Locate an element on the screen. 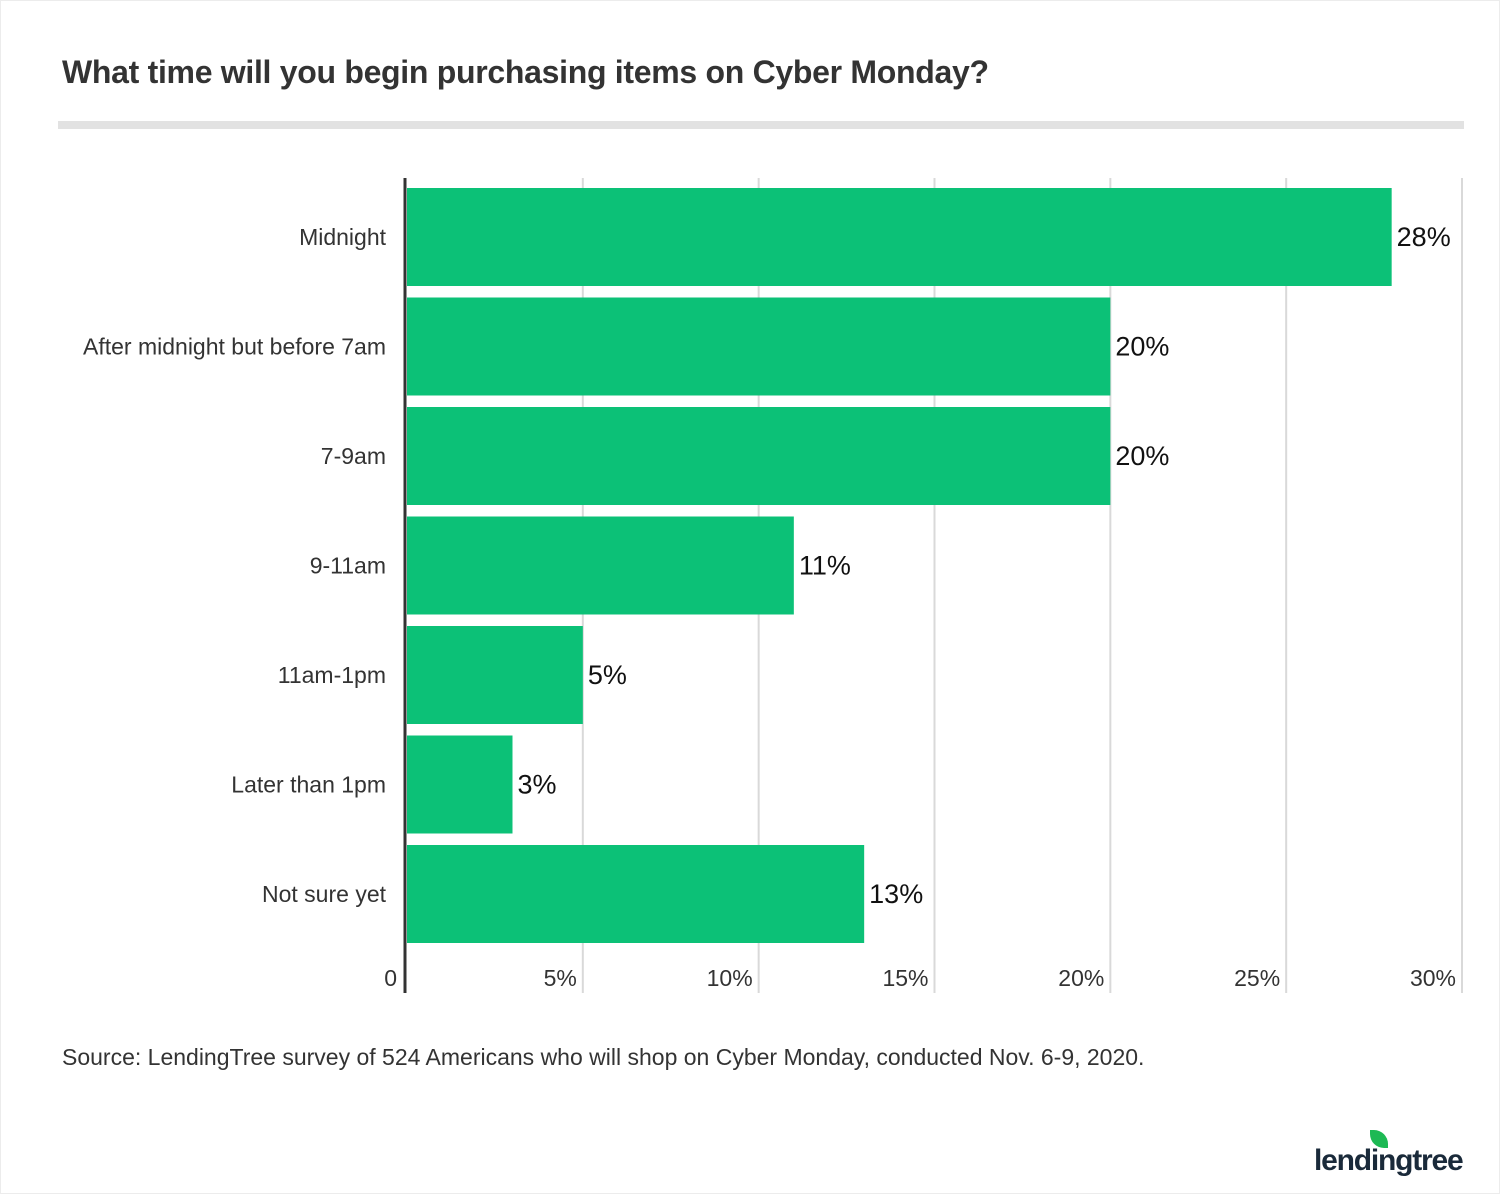 The image size is (1500, 1194). x-tick-label: 30% is located at coordinates (1433, 978).